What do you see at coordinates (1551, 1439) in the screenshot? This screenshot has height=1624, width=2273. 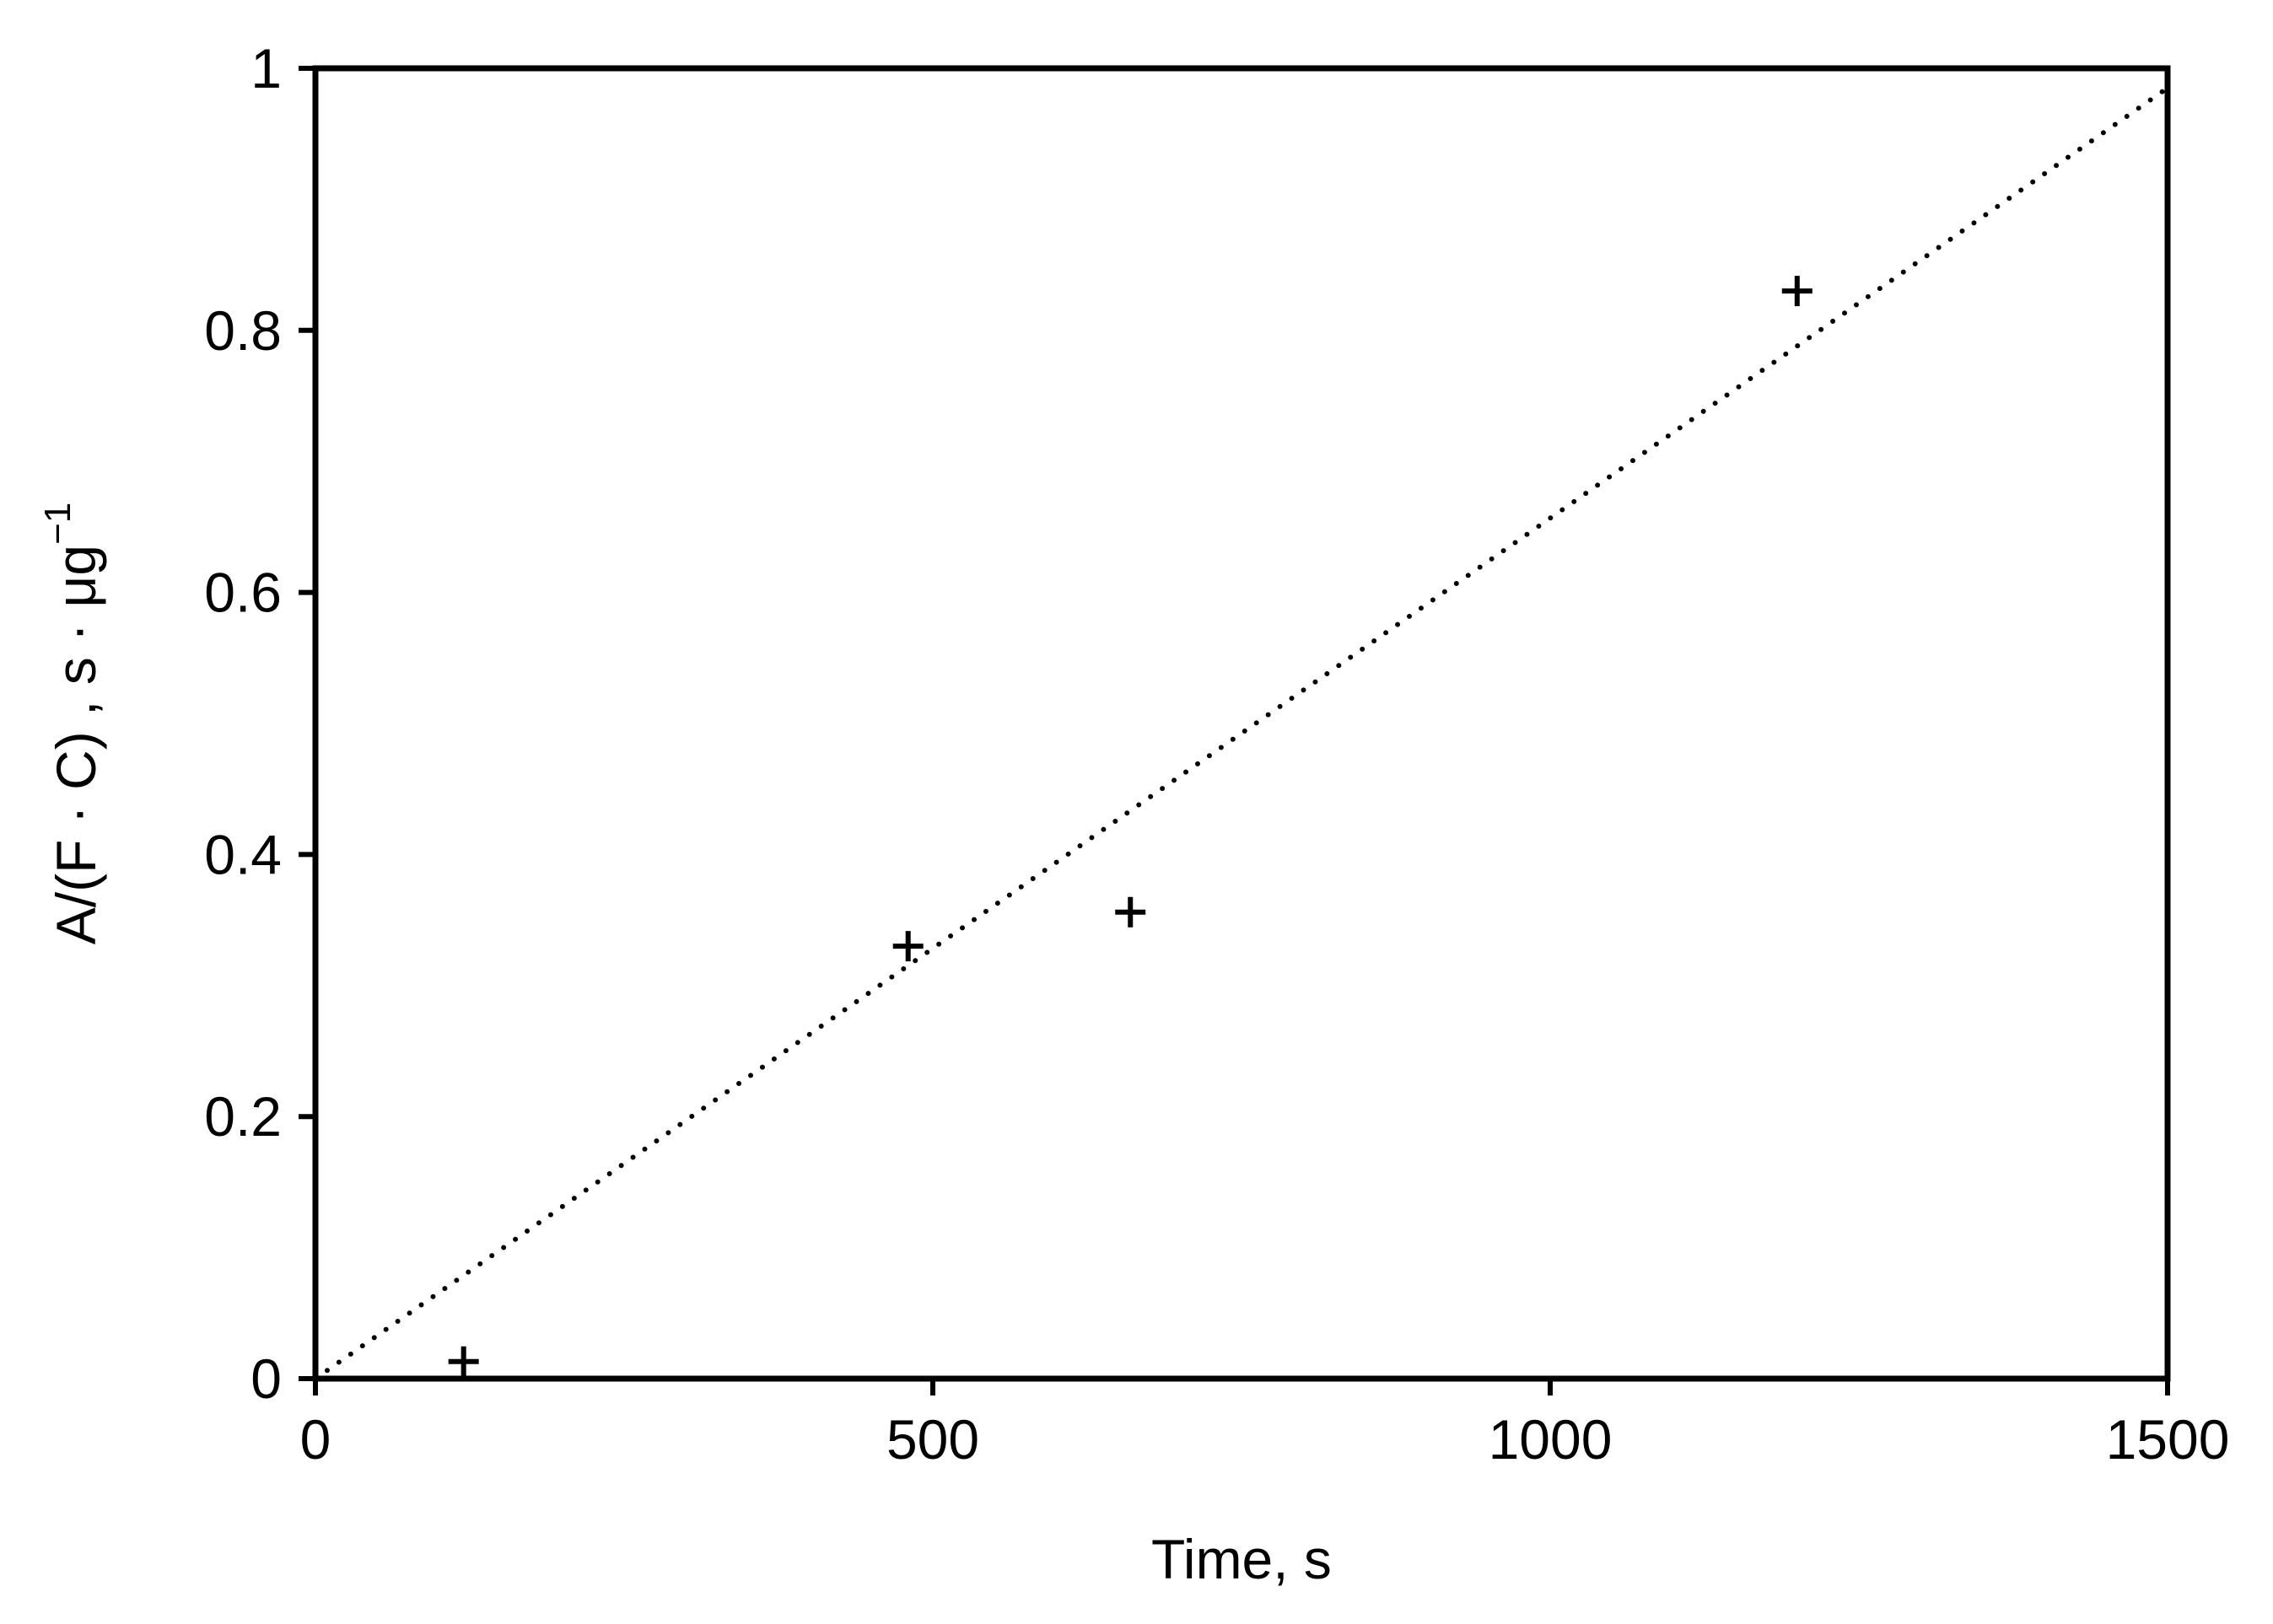 I see `x-tick-label: 1000` at bounding box center [1551, 1439].